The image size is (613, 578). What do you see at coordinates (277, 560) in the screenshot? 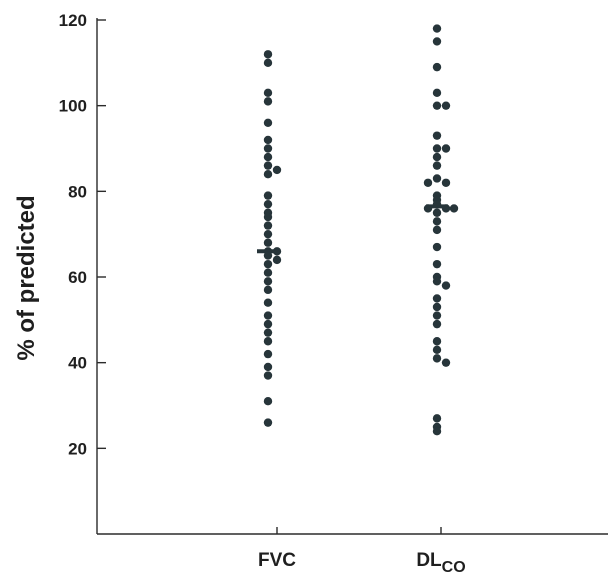
I see `x-tick-label-fvc: FVC` at bounding box center [277, 560].